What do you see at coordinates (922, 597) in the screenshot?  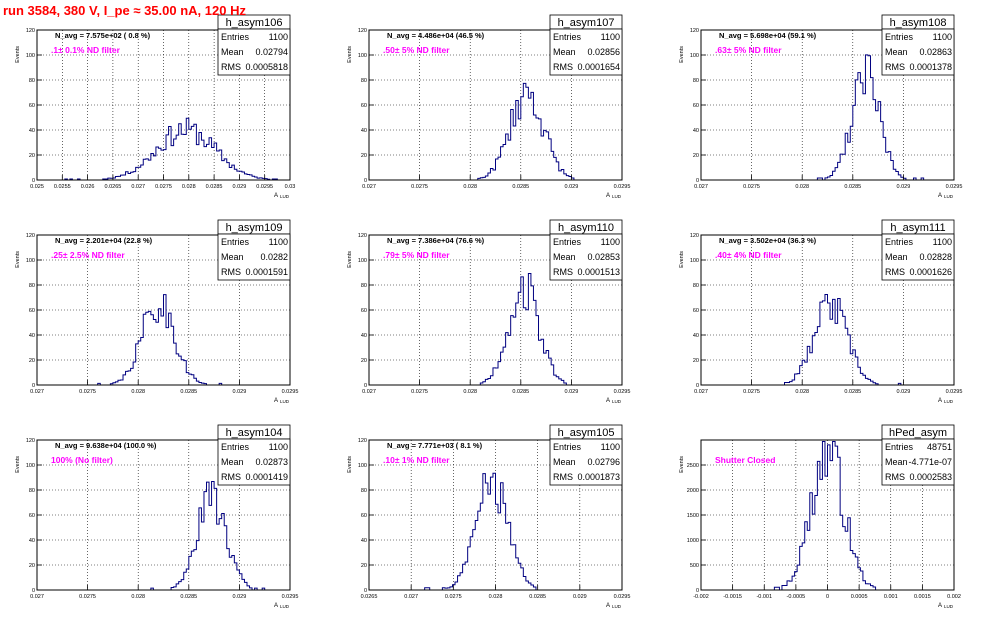 I see `x-tick-label: 0.0015` at bounding box center [922, 597].